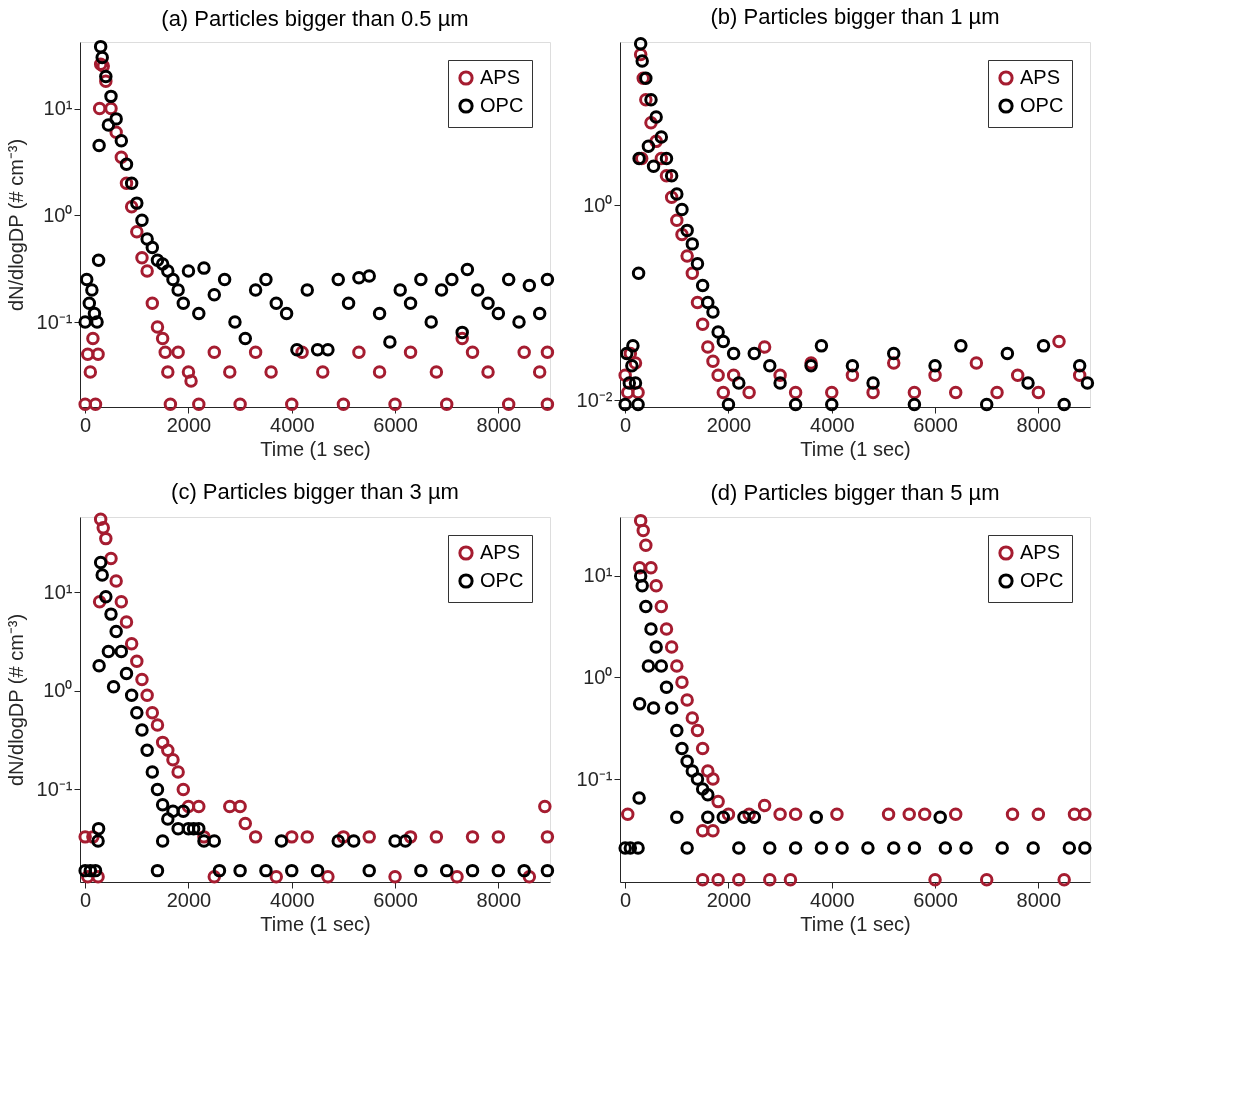 Image resolution: width=1255 pixels, height=1103 pixels. Describe the element at coordinates (855, 16) in the screenshot. I see `chart-title: (b) Particles bigger than 1 µm` at that location.